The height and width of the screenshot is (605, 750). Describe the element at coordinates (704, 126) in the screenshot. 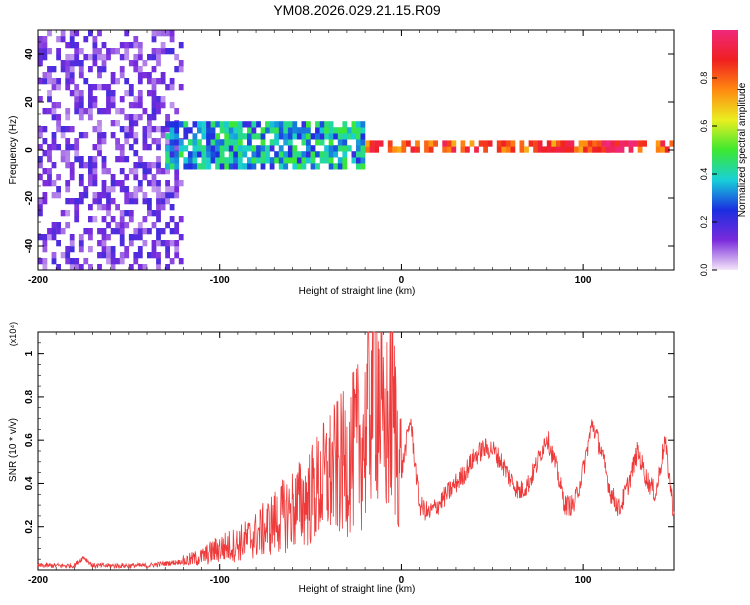

I see `colorbar-tick-label: 0.6` at that location.